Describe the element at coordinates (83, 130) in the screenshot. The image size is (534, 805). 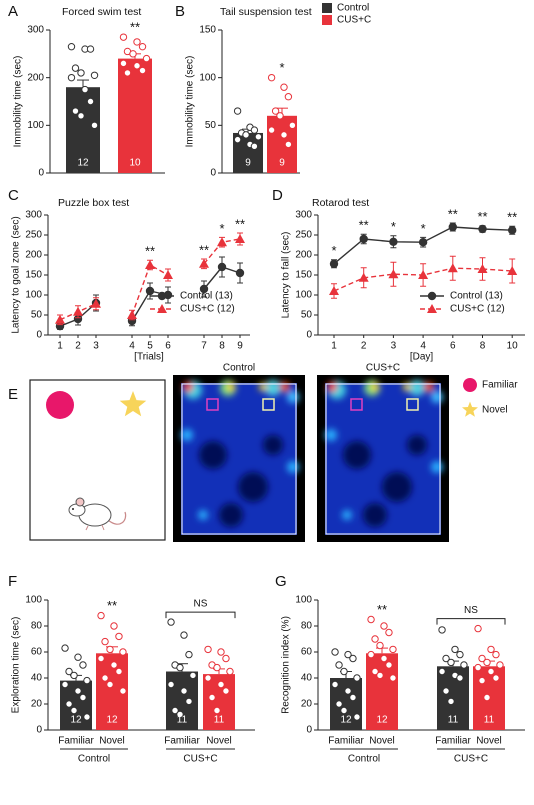
I see `bar` at that location.